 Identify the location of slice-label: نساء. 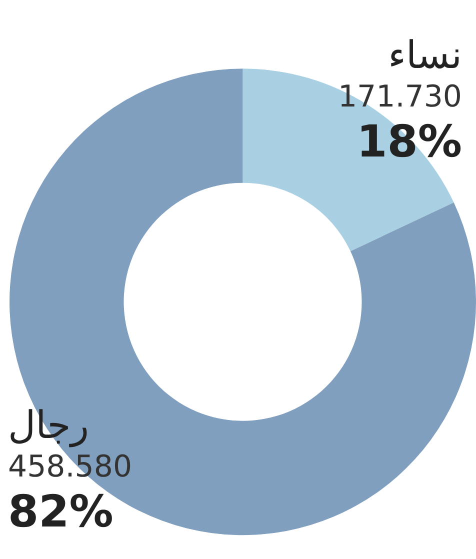
(425, 55).